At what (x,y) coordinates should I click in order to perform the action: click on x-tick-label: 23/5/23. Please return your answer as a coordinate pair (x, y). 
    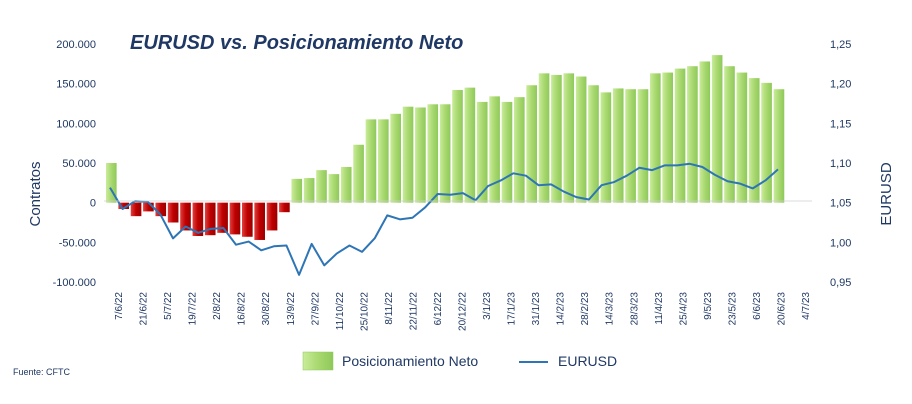
    Looking at the image, I should click on (732, 309).